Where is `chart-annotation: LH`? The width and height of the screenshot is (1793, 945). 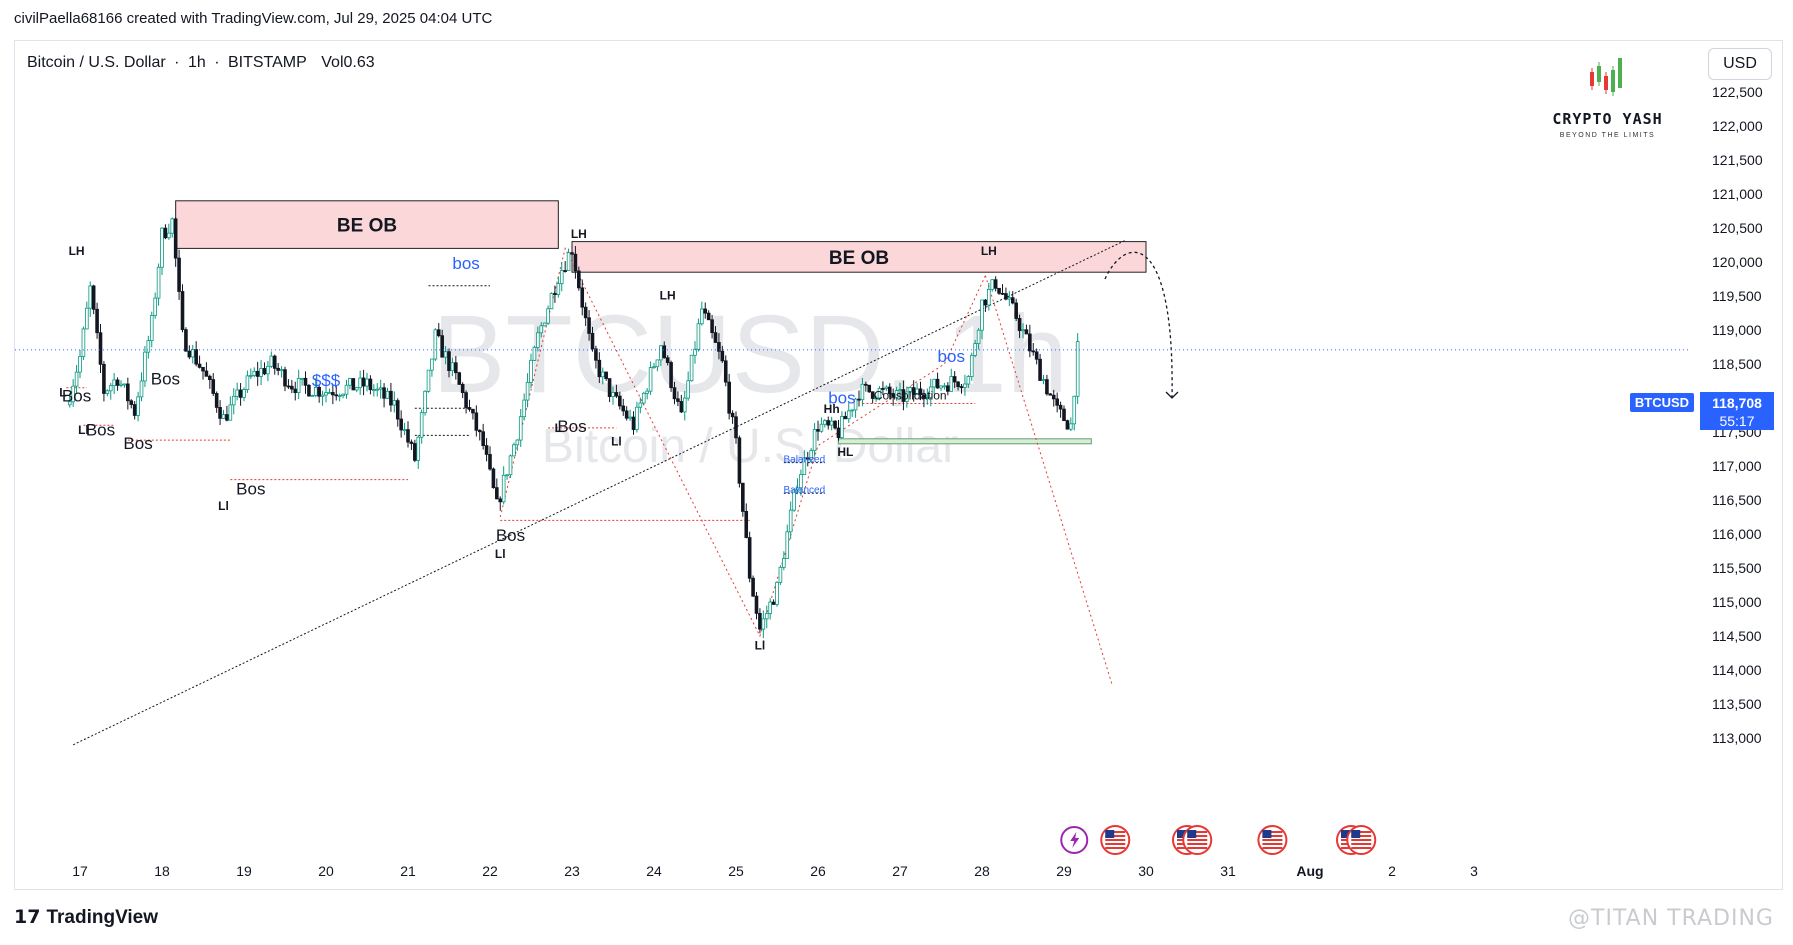 chart-annotation: LH is located at coordinates (668, 295).